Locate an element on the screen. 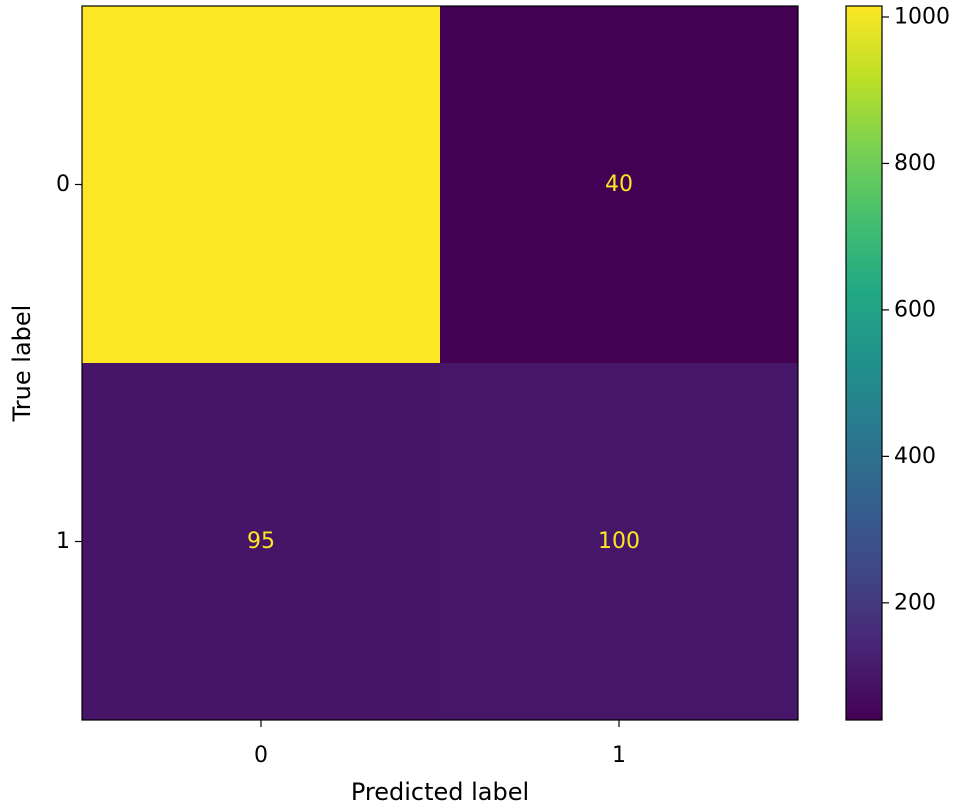 This screenshot has width=968, height=804. cell-label-1-0: 95 is located at coordinates (261, 541).